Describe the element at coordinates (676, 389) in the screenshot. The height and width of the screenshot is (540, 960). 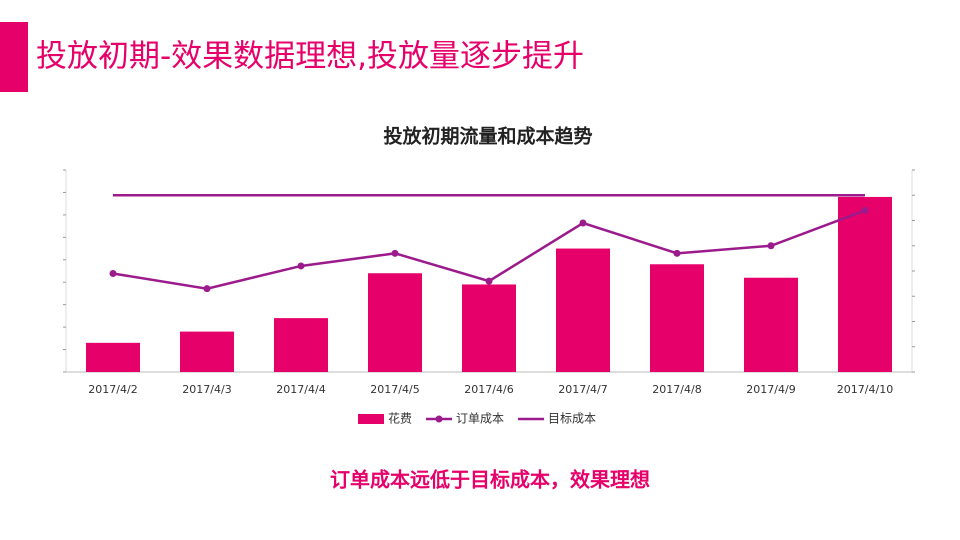
I see `x-tick-label: 2017/4/8` at that location.